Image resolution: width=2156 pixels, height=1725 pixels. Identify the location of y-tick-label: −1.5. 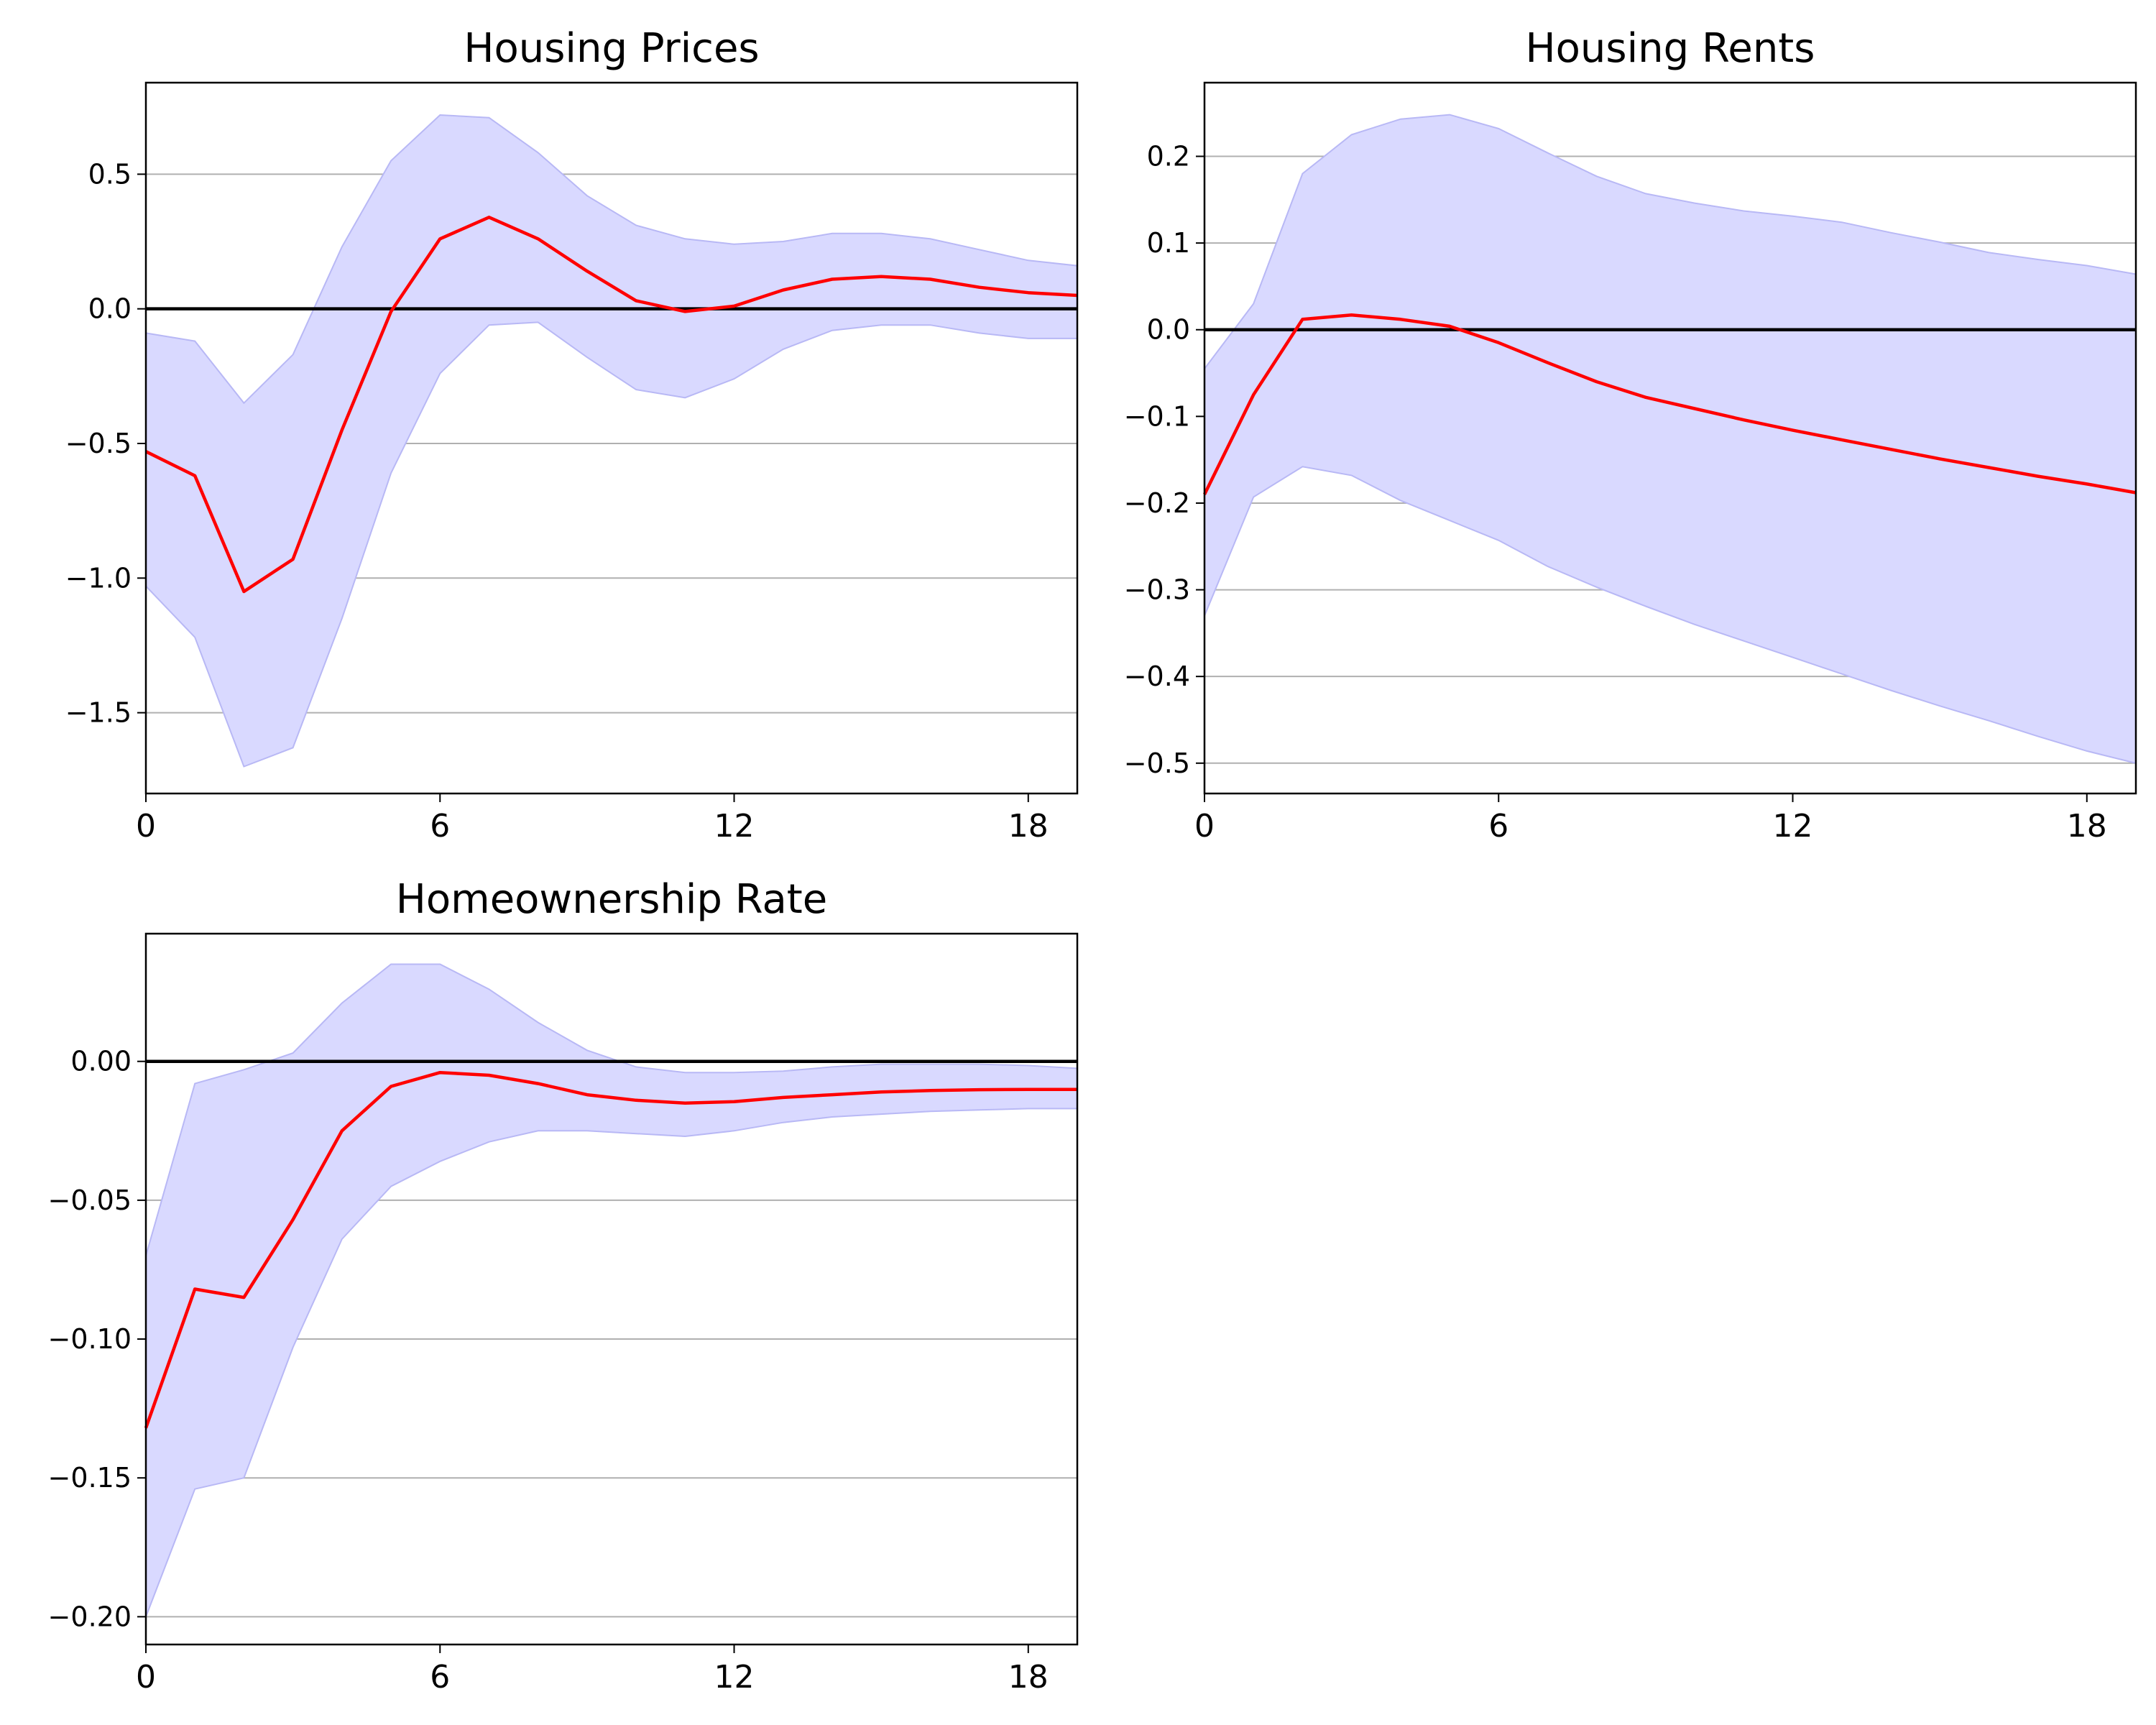
(98, 713).